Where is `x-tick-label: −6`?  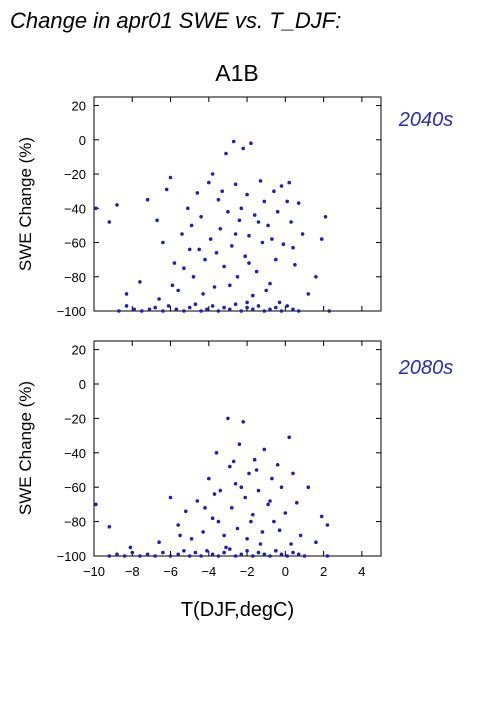
x-tick-label: −6 is located at coordinates (170, 571).